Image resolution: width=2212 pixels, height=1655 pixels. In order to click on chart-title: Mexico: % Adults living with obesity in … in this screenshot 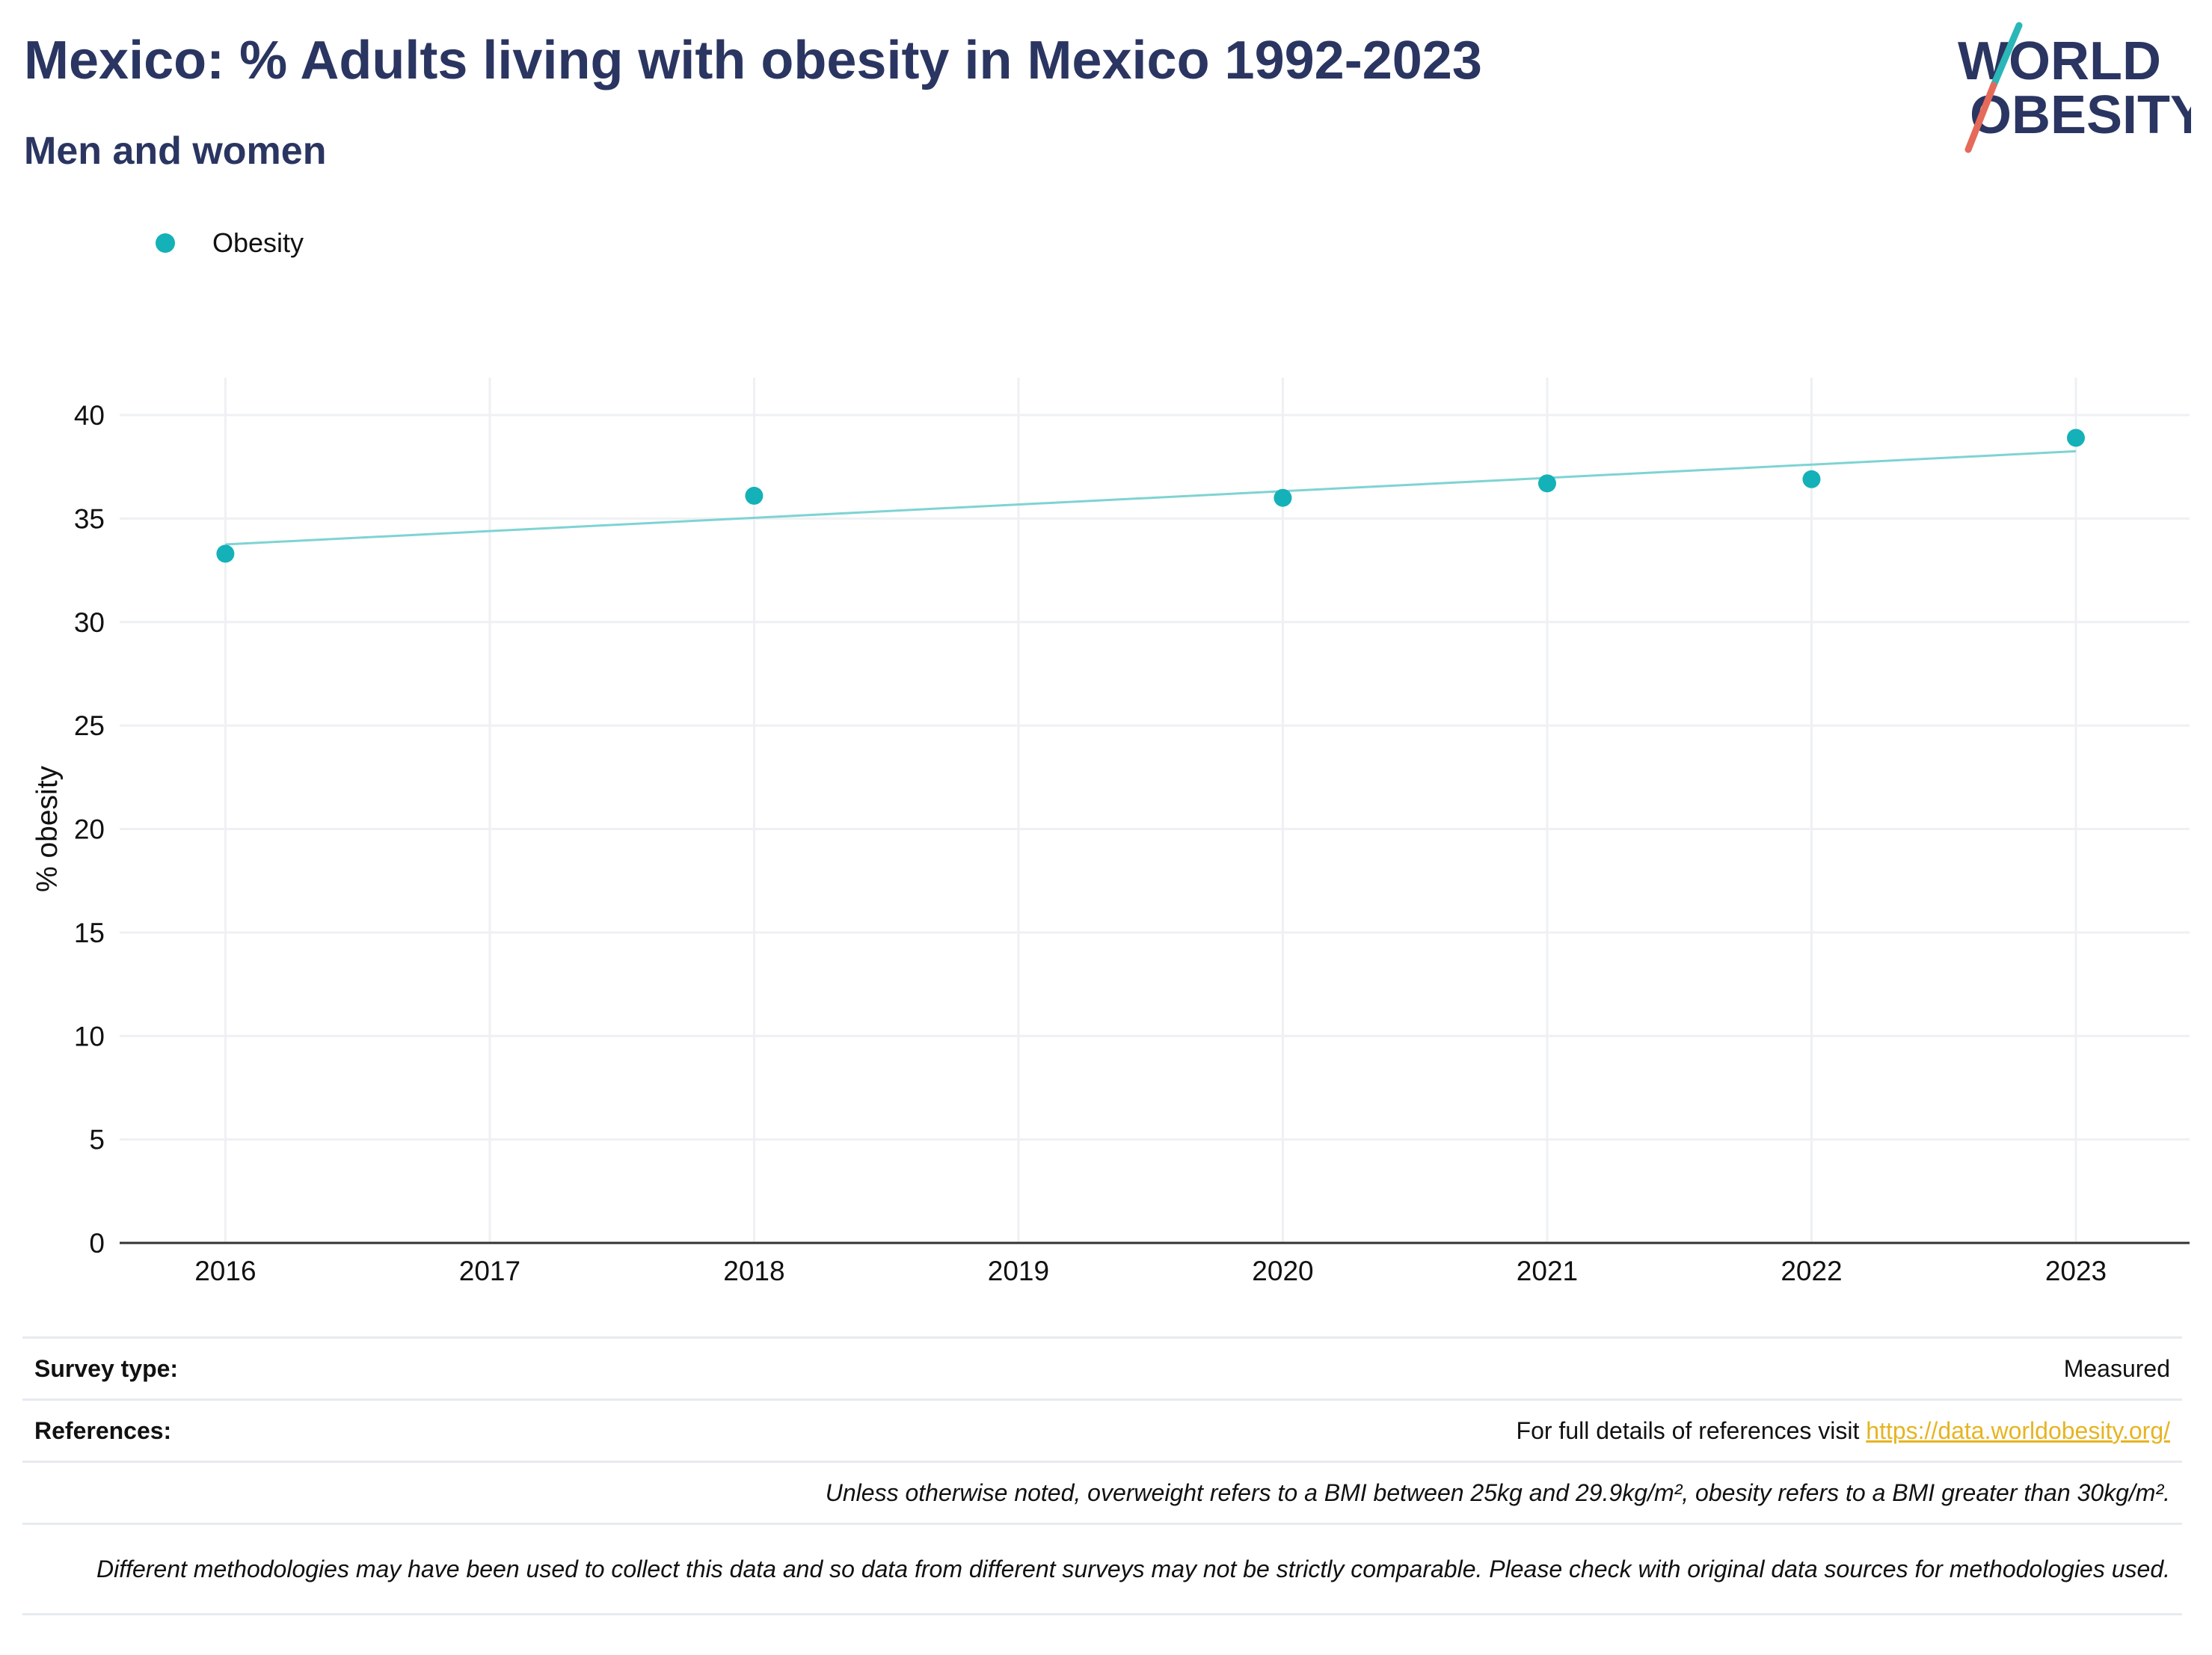, I will do `click(753, 60)`.